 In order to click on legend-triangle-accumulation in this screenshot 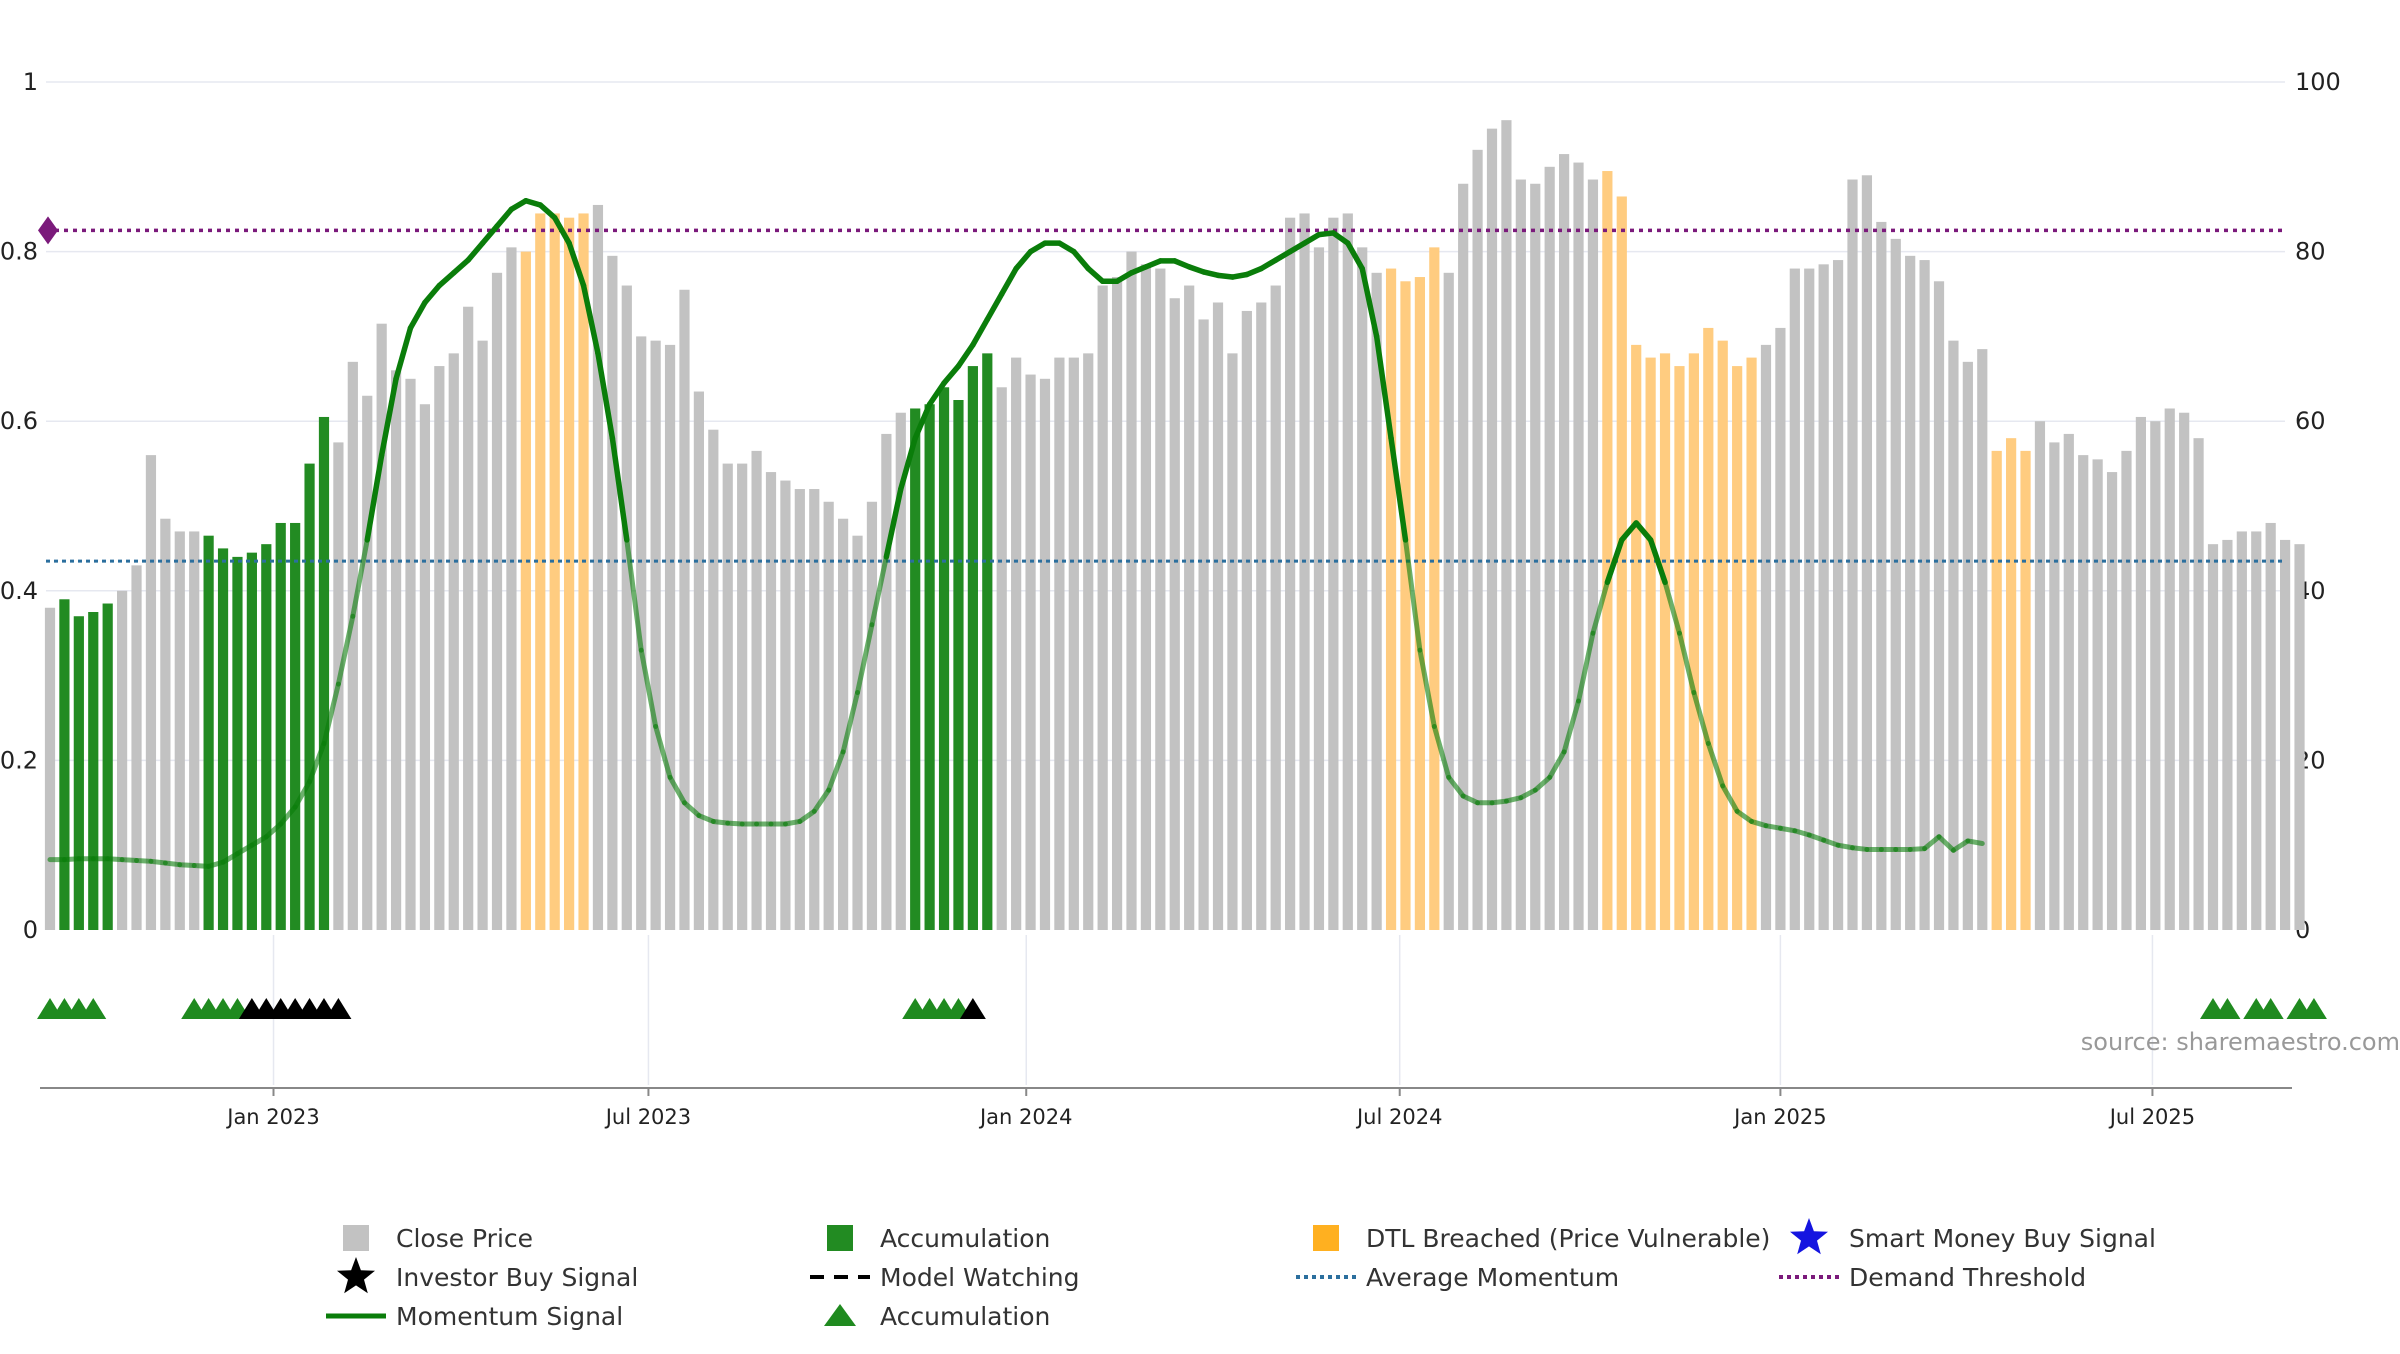, I will do `click(840, 1315)`.